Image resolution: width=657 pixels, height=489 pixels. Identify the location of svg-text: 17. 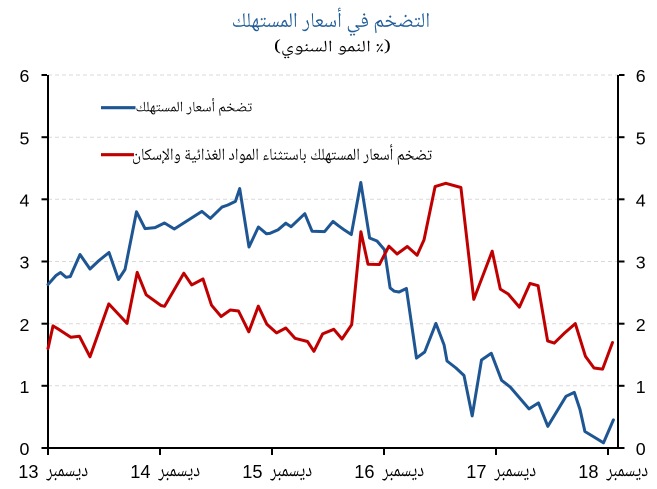
(476, 472).